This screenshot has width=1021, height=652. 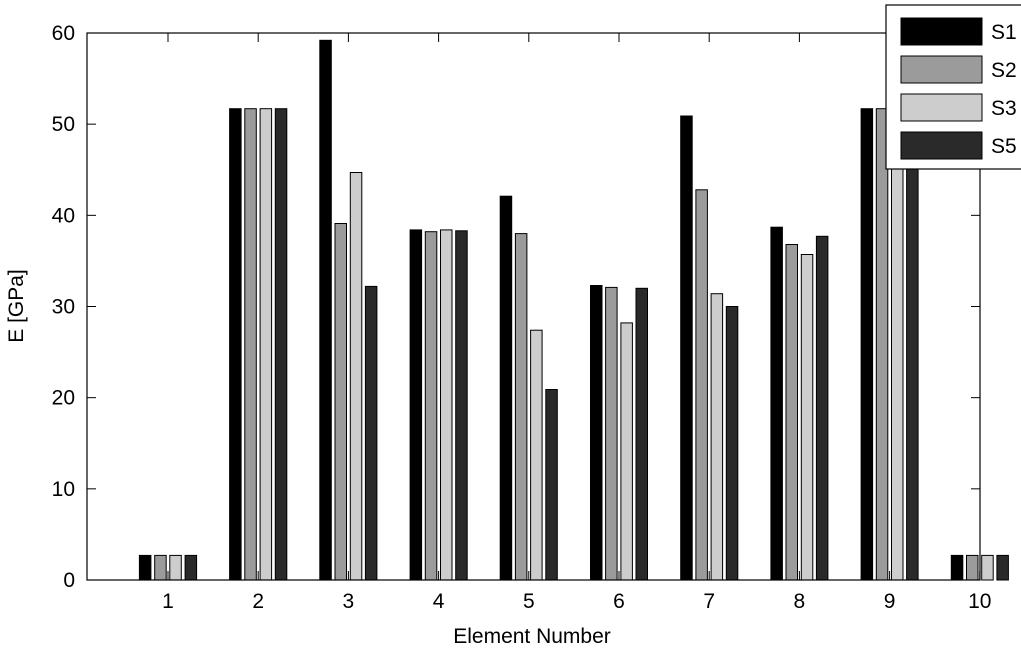 What do you see at coordinates (953, 87) in the screenshot?
I see `legend: S1 S2 S3 S5` at bounding box center [953, 87].